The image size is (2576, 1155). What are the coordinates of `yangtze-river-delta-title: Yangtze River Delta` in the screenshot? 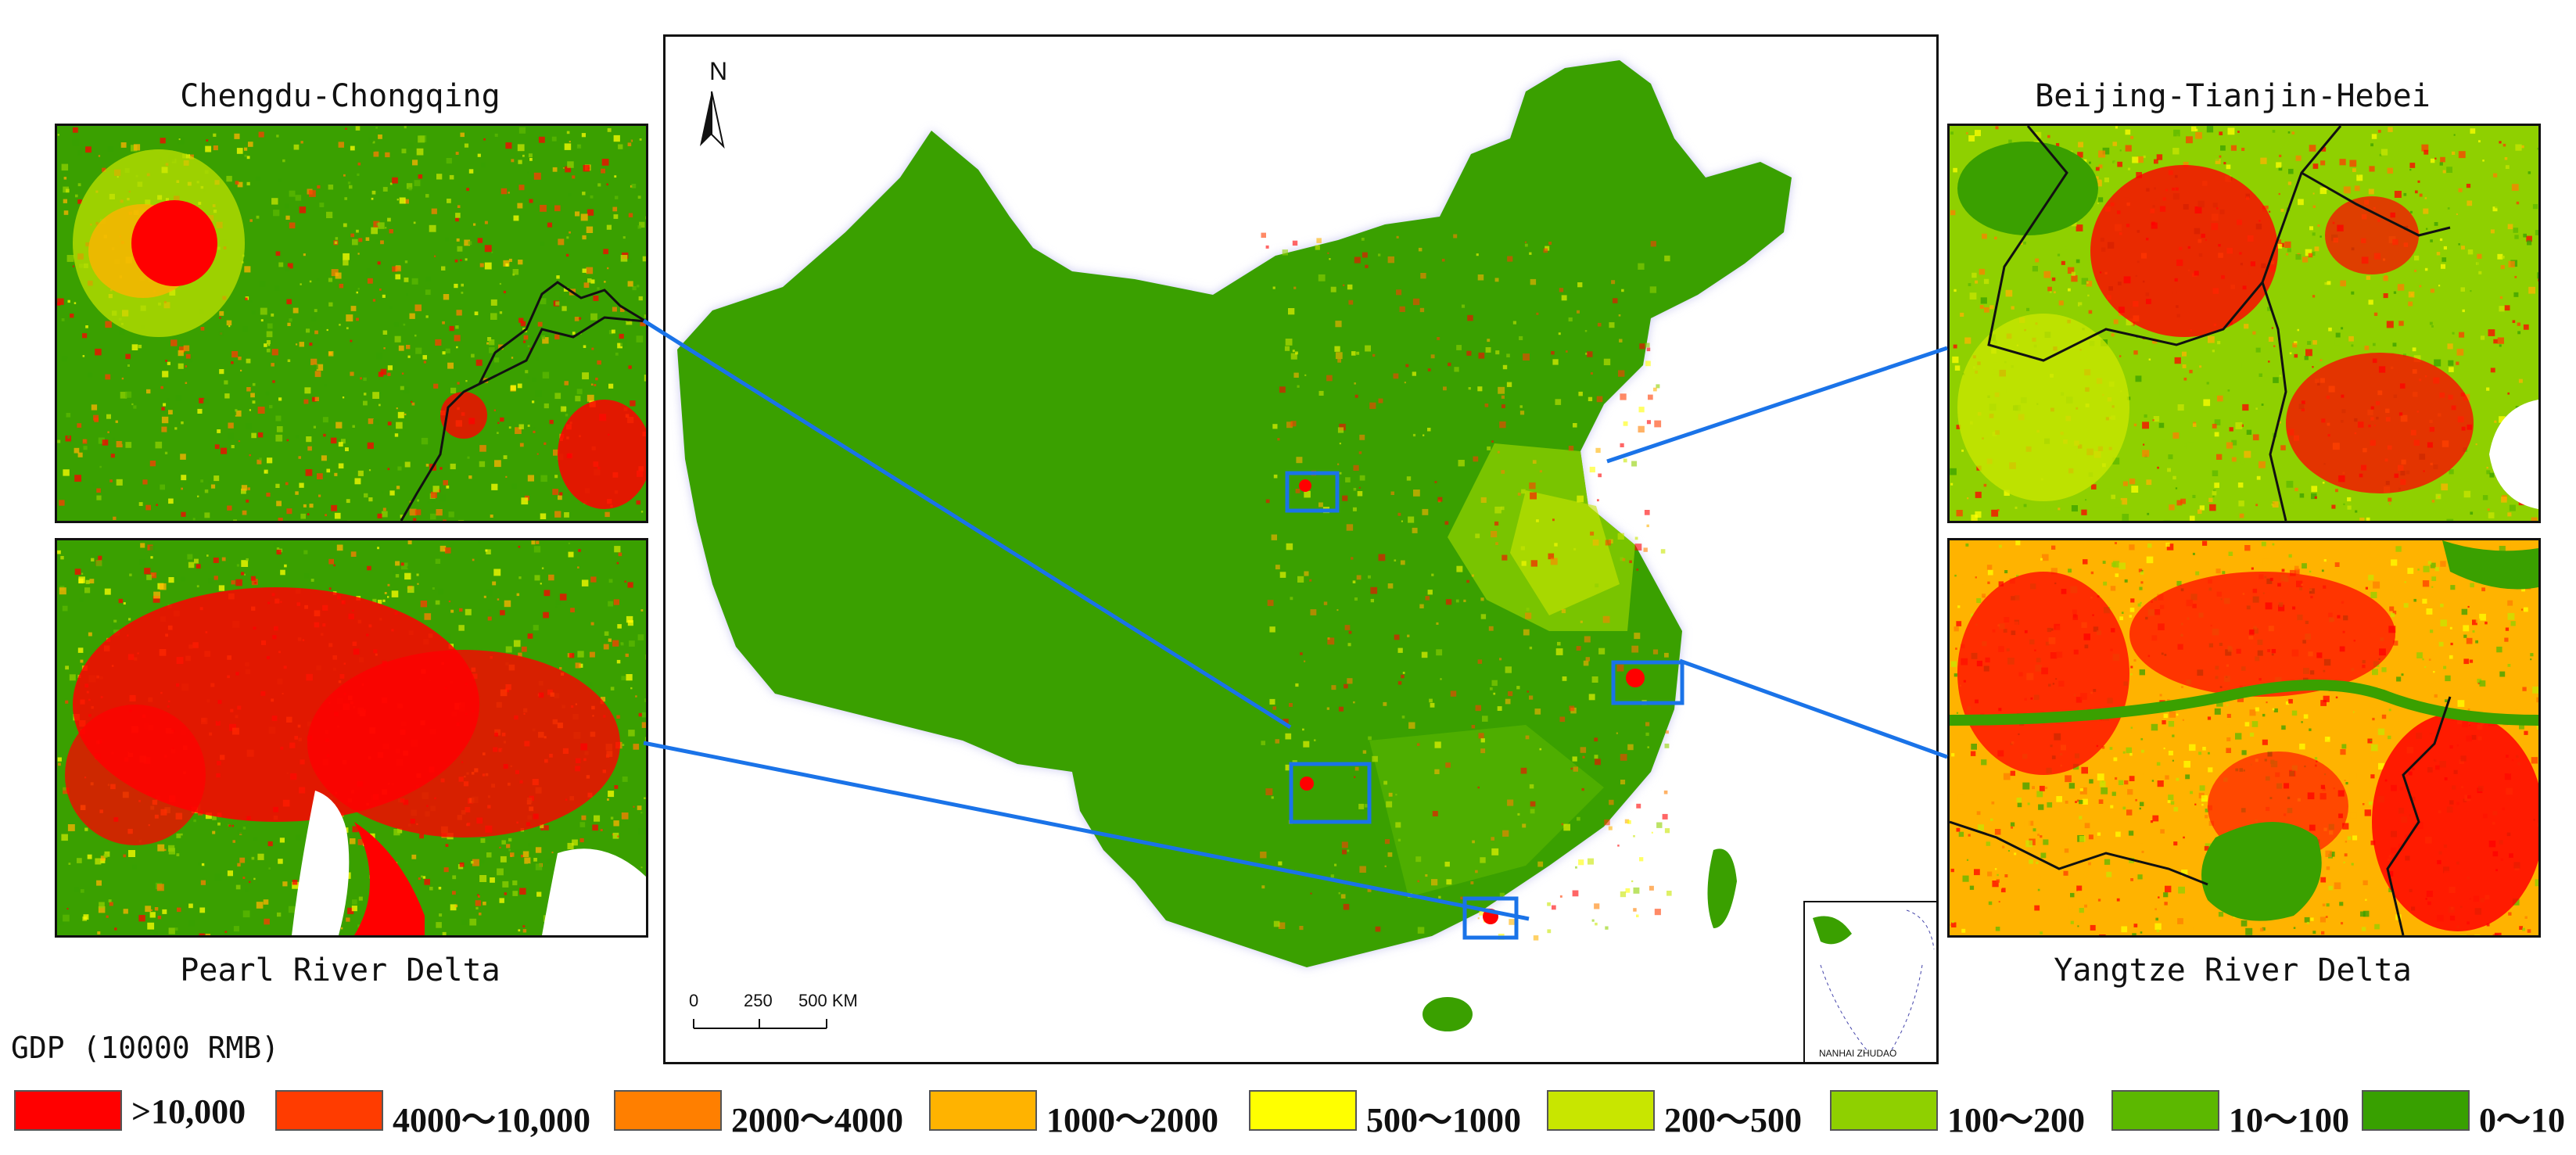 It's located at (2233, 970).